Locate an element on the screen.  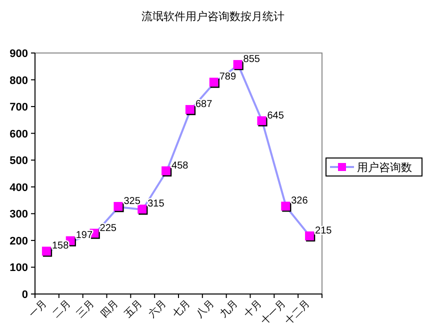
y-tick-label: 300 is located at coordinates (19, 214).